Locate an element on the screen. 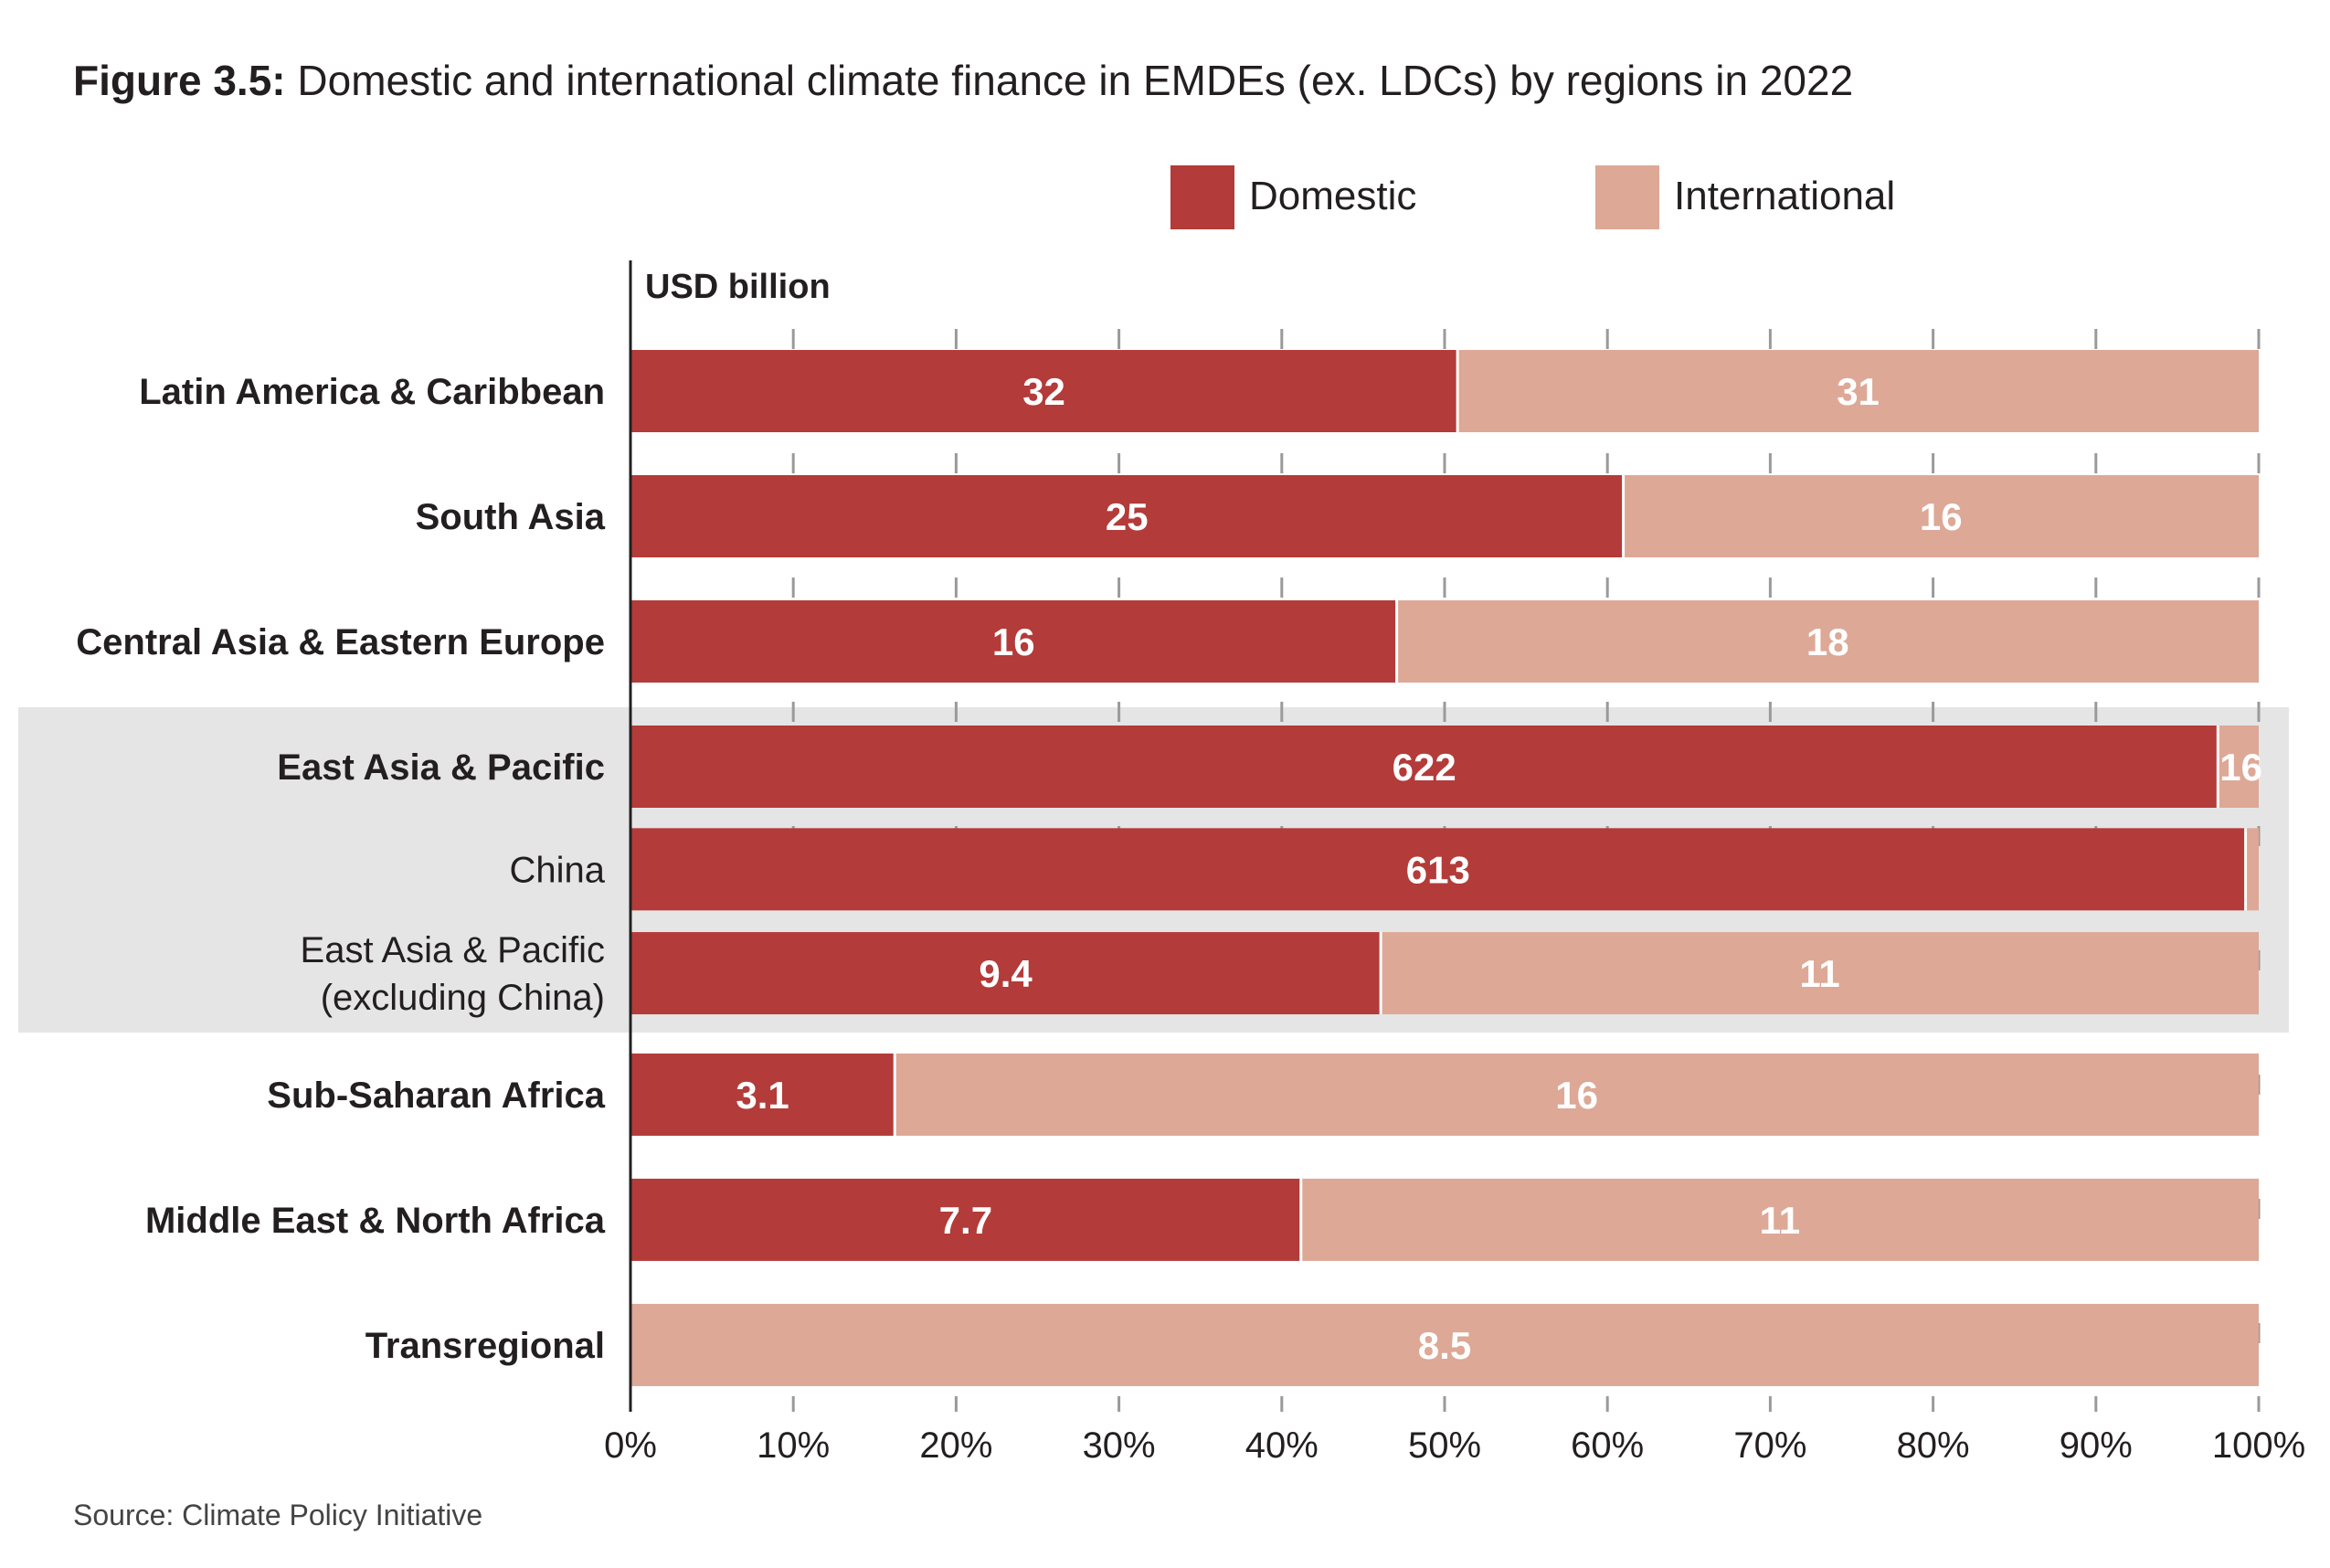 This screenshot has width=2330, height=1568. bar-label-domestic: 32 is located at coordinates (1043, 392).